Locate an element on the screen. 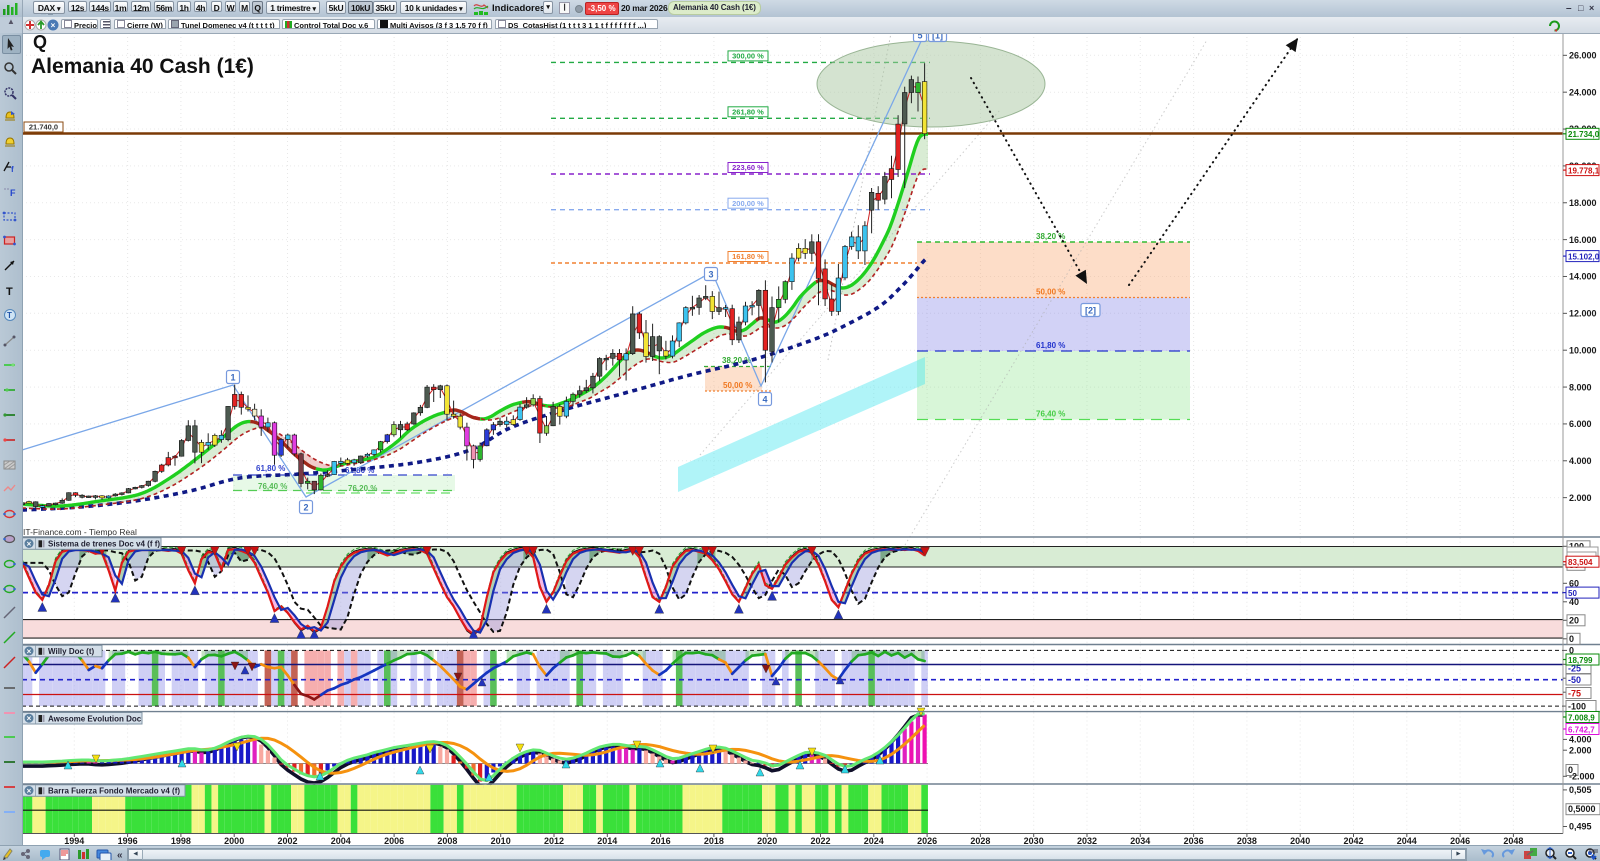  svg-text: 261,80 % is located at coordinates (748, 112).